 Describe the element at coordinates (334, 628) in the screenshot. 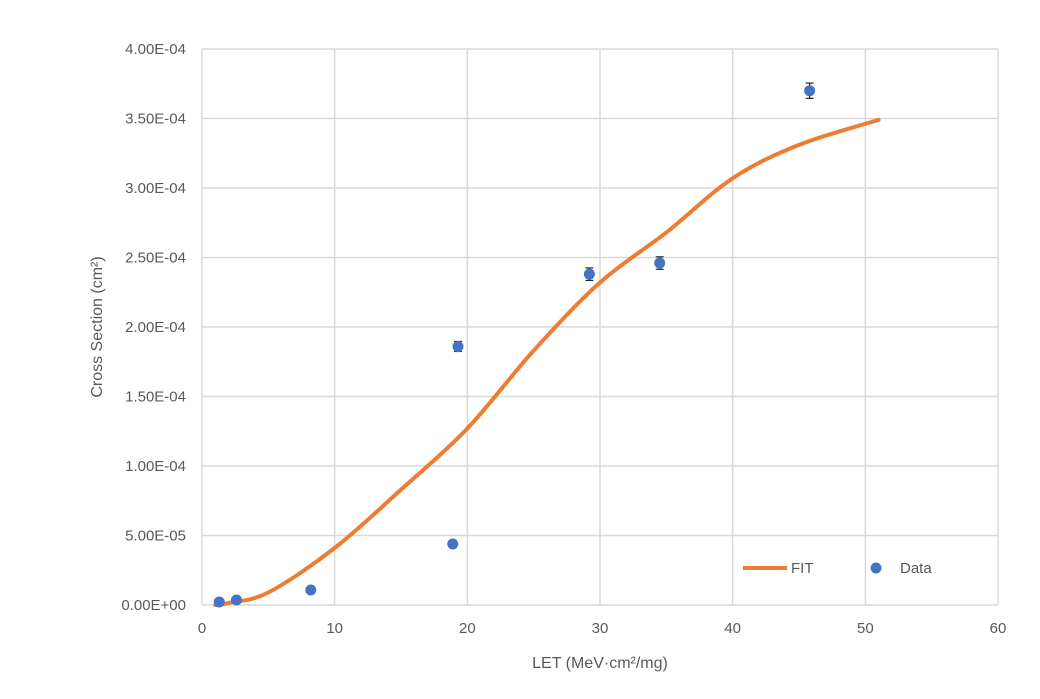

I see `x-tick-label: 10` at that location.